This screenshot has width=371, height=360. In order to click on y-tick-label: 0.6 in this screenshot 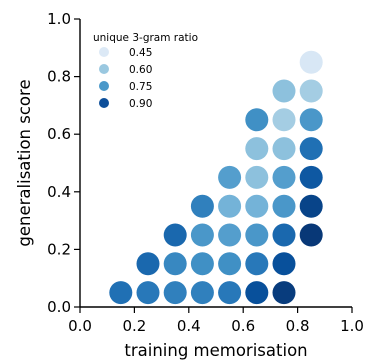, I will do `click(59, 134)`.